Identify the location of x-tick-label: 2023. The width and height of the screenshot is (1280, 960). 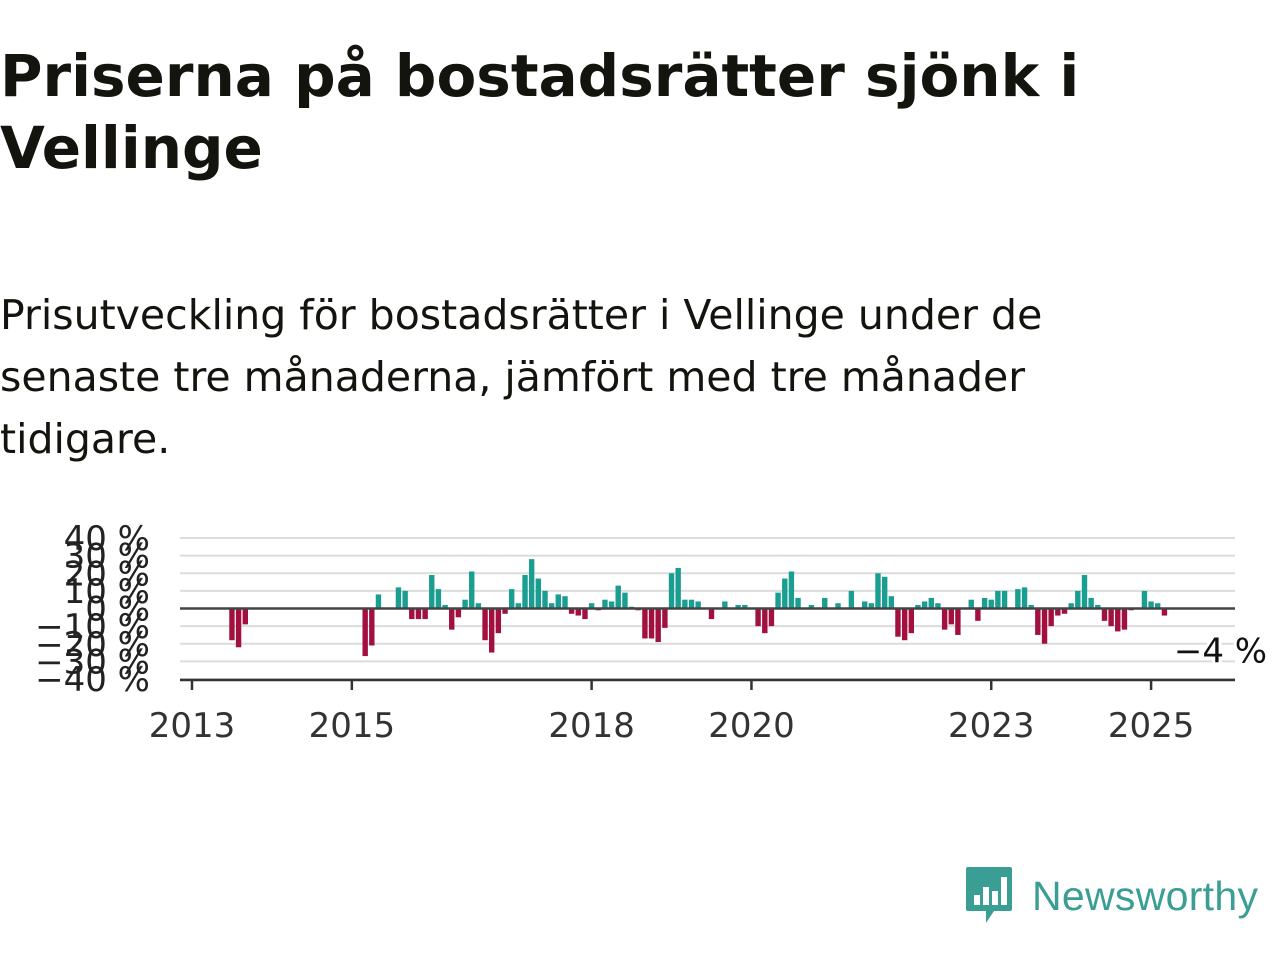
(991, 723).